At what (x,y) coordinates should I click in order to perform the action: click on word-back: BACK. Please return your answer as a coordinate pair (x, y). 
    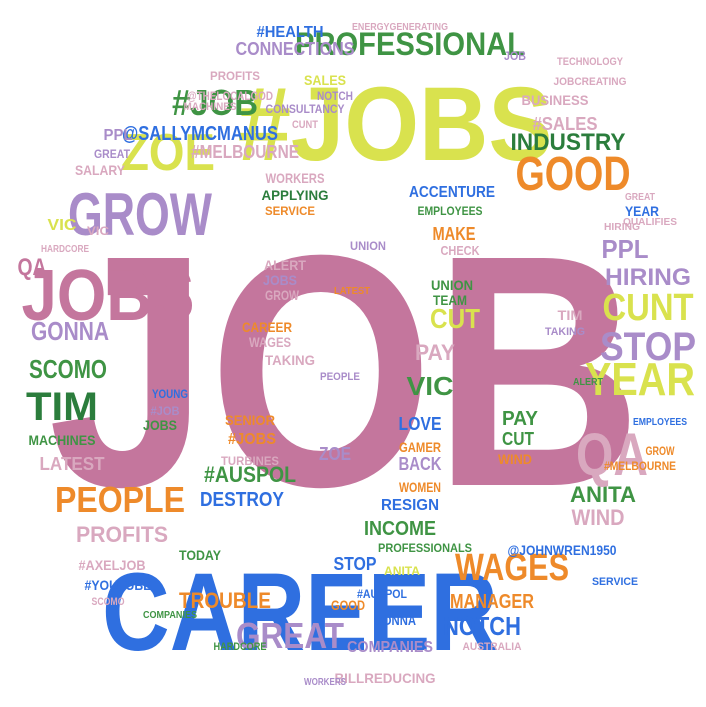
    Looking at the image, I should click on (420, 464).